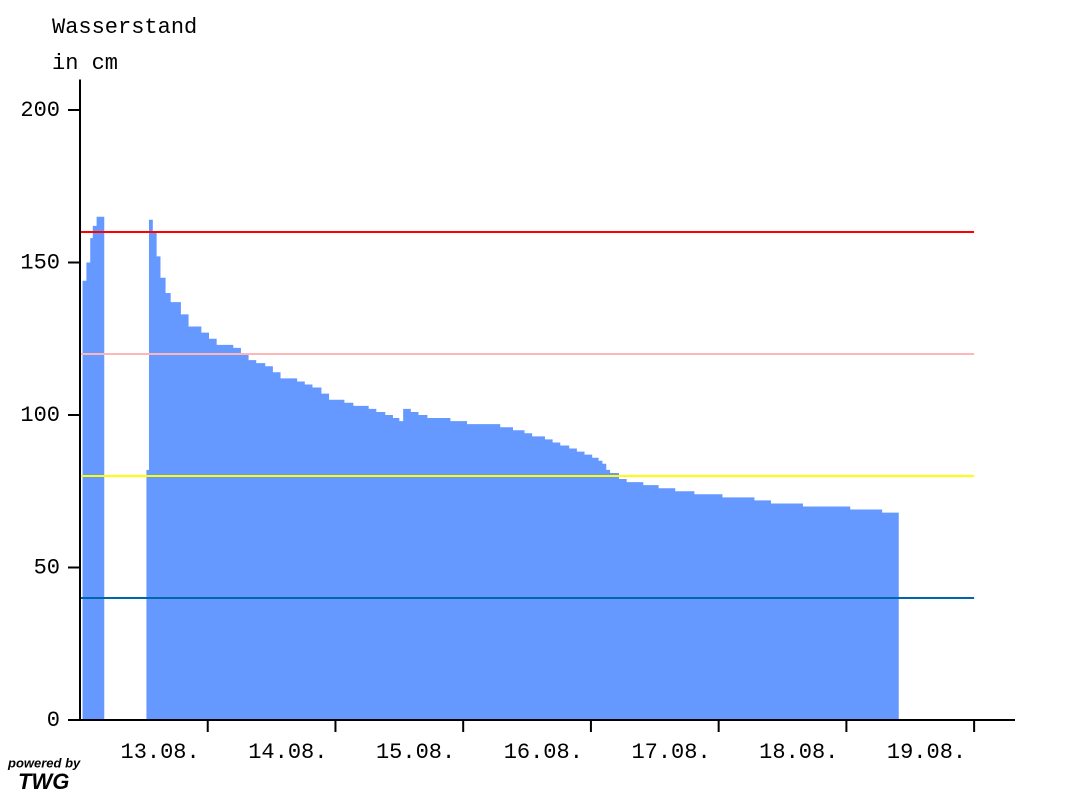  Describe the element at coordinates (798, 752) in the screenshot. I see `x-tick-label: 18.08.` at that location.